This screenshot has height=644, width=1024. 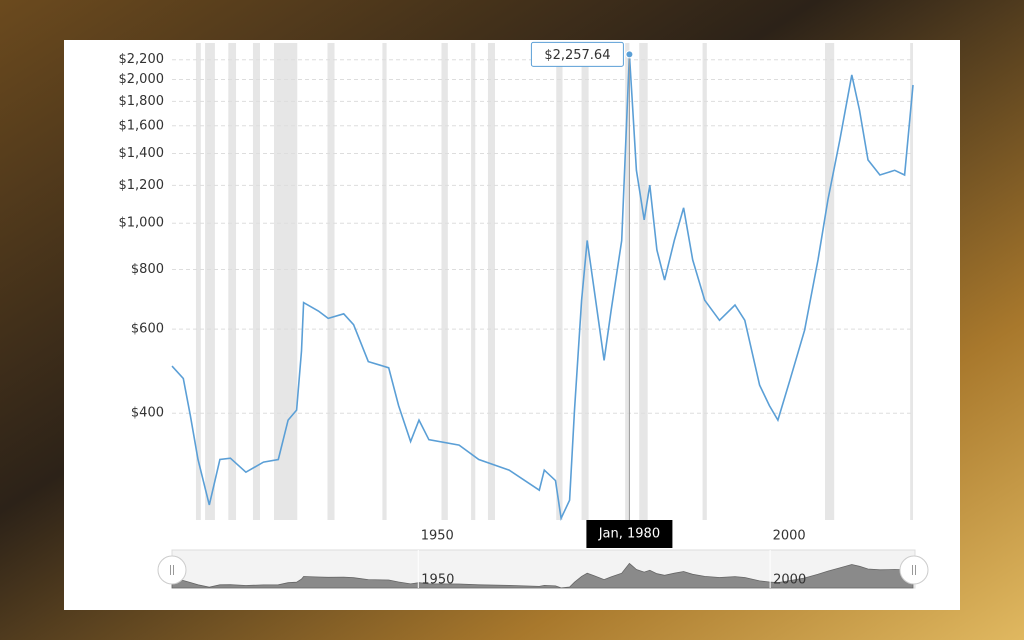 I want to click on x-crosshair-label: Jan, 1980, so click(x=629, y=534).